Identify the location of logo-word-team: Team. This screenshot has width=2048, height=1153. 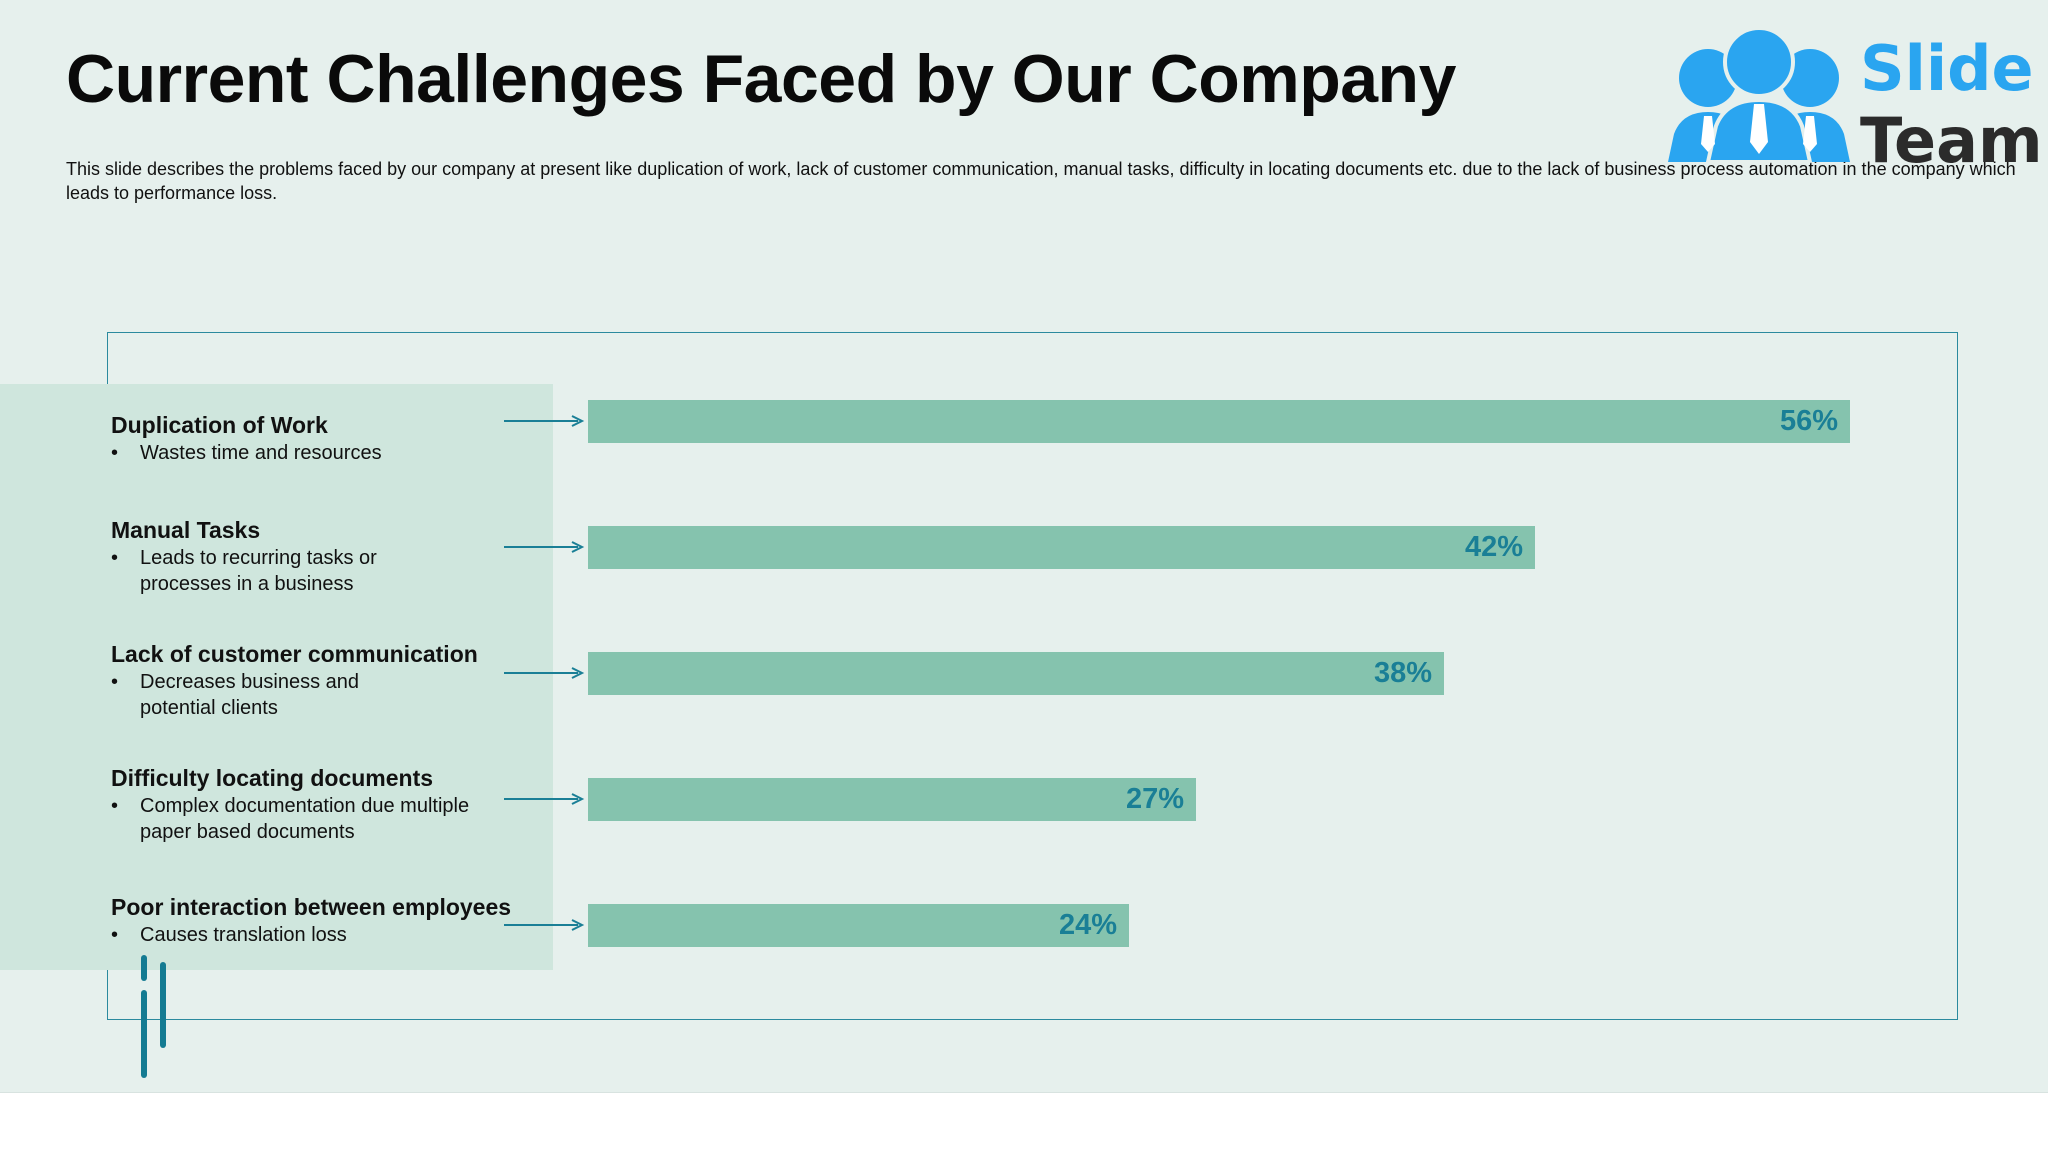
(1951, 140).